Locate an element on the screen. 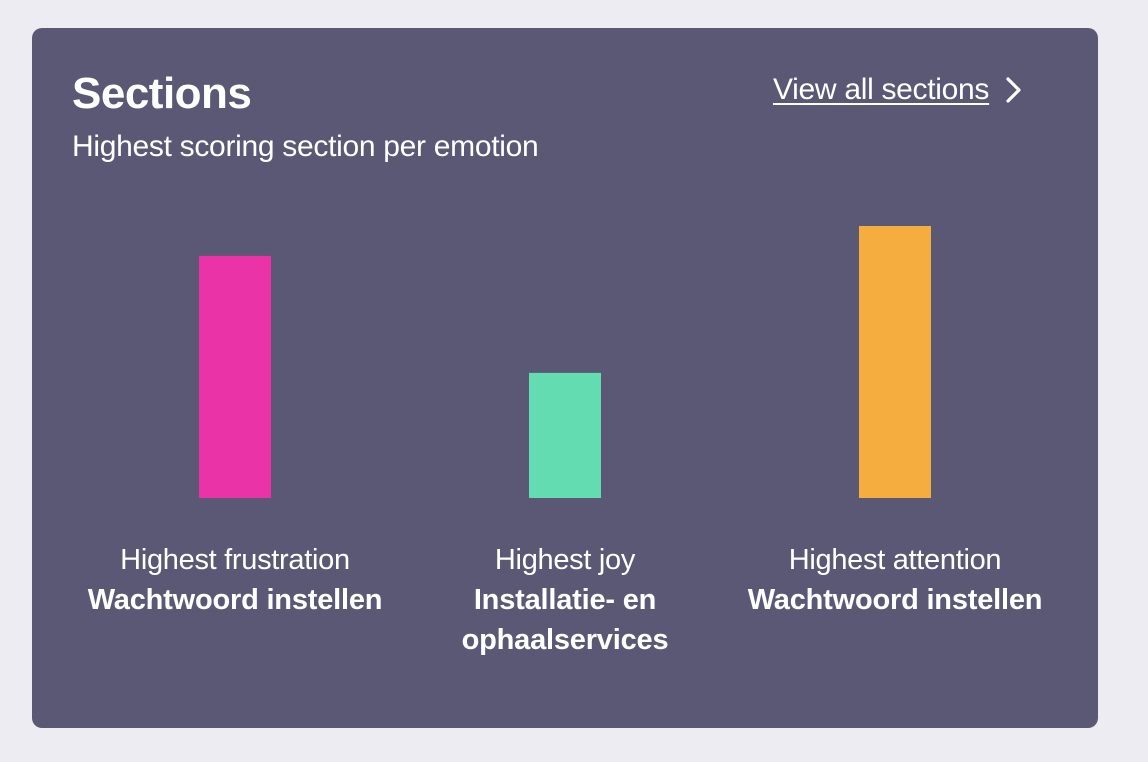 The height and width of the screenshot is (762, 1148). emotion-label: Highest frustration is located at coordinates (235, 560).